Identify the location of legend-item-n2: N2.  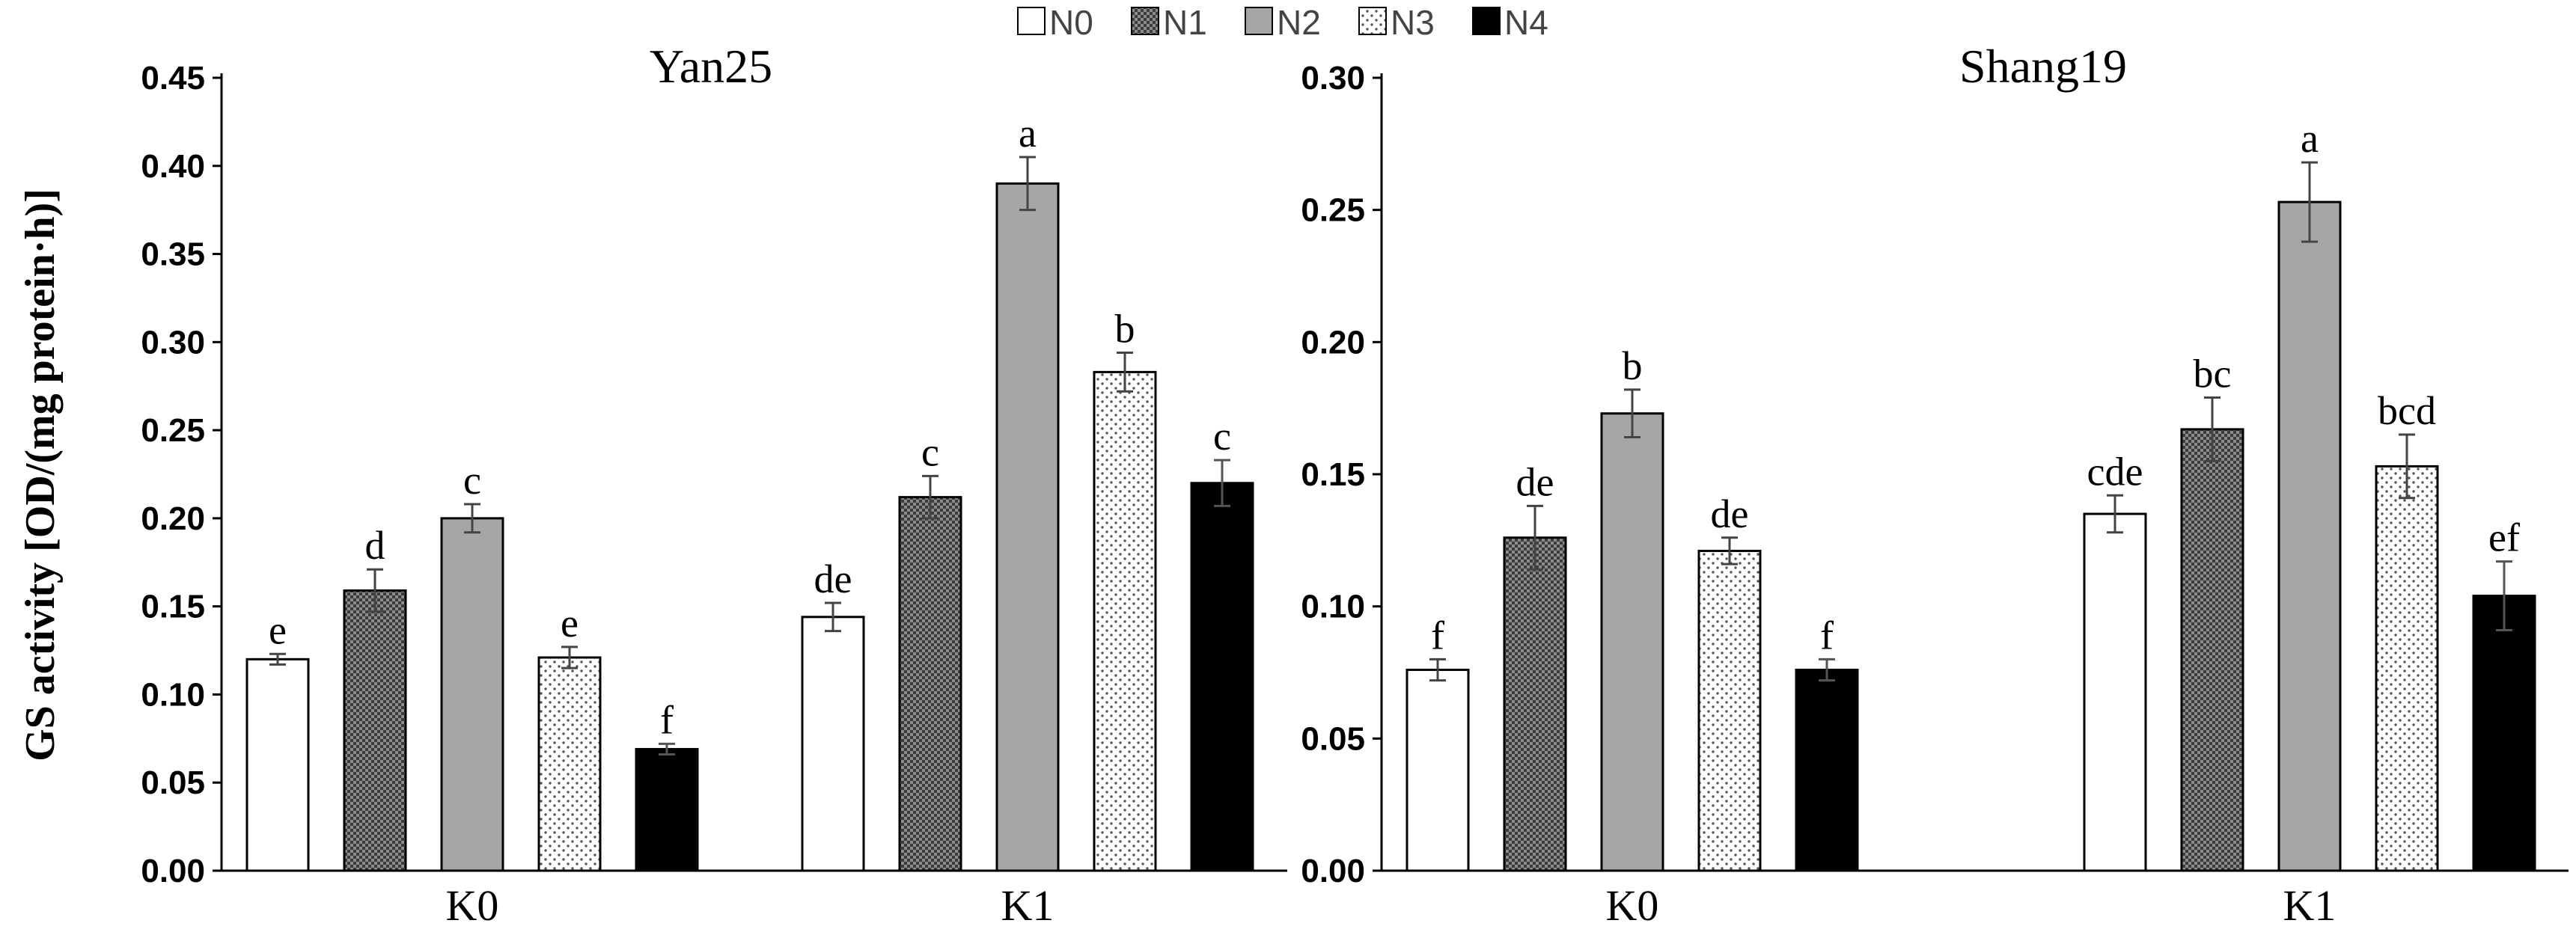
(1283, 22).